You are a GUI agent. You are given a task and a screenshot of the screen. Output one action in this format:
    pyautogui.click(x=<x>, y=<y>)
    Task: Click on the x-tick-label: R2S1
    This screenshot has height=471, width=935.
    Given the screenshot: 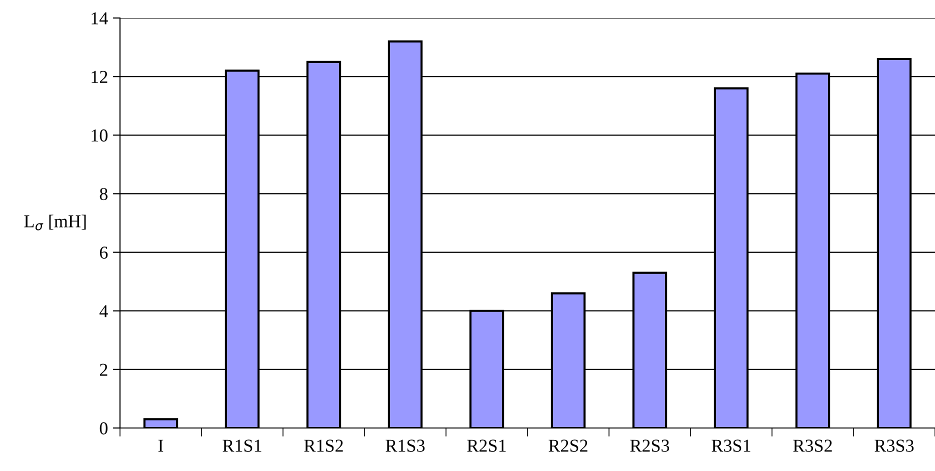 What is the action you would take?
    pyautogui.click(x=486, y=446)
    